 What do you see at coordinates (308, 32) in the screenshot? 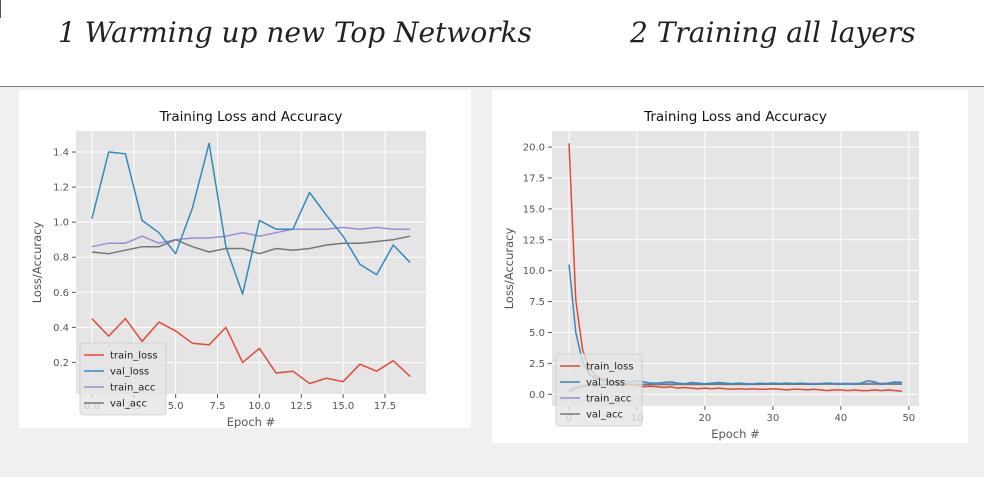
I see `section-text: Warming up new Top Networks` at bounding box center [308, 32].